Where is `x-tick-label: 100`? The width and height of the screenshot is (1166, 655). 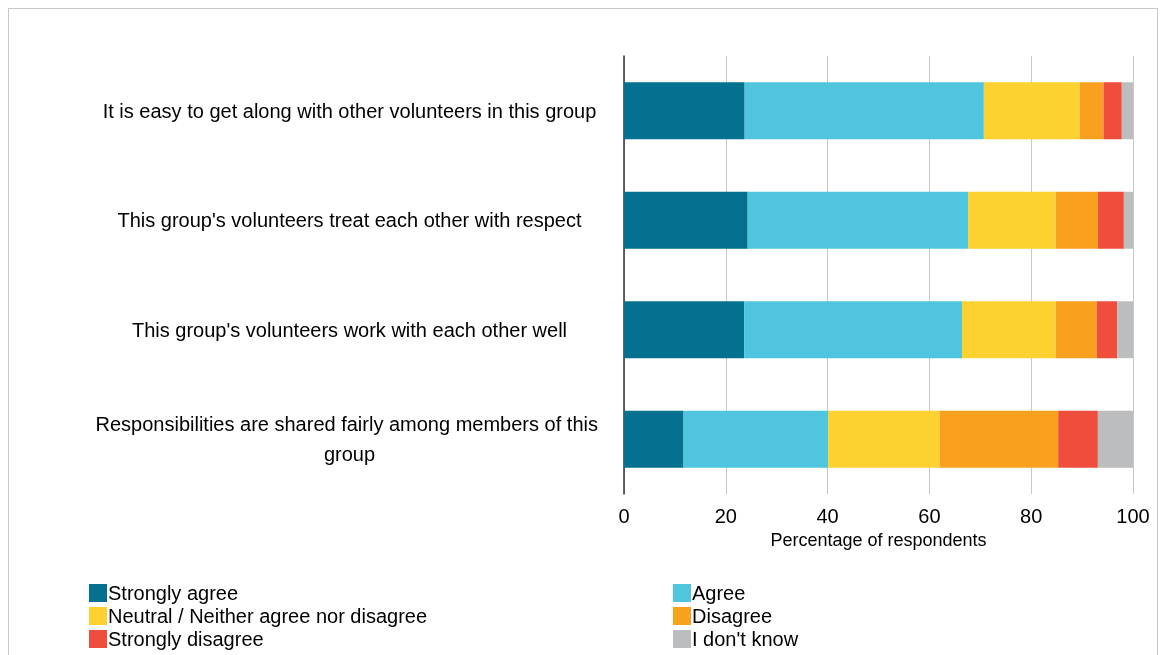
x-tick-label: 100 is located at coordinates (1133, 516).